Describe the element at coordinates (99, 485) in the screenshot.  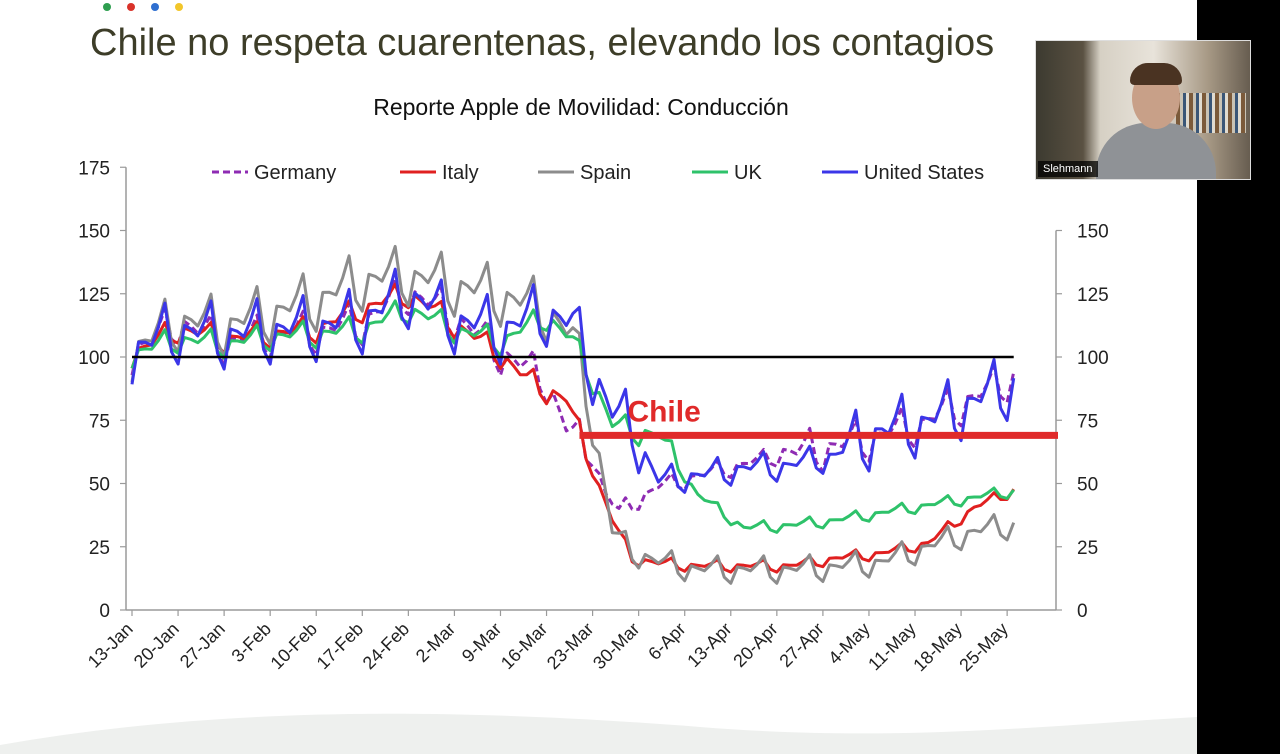
I see `y-tick-label-left: 50` at that location.